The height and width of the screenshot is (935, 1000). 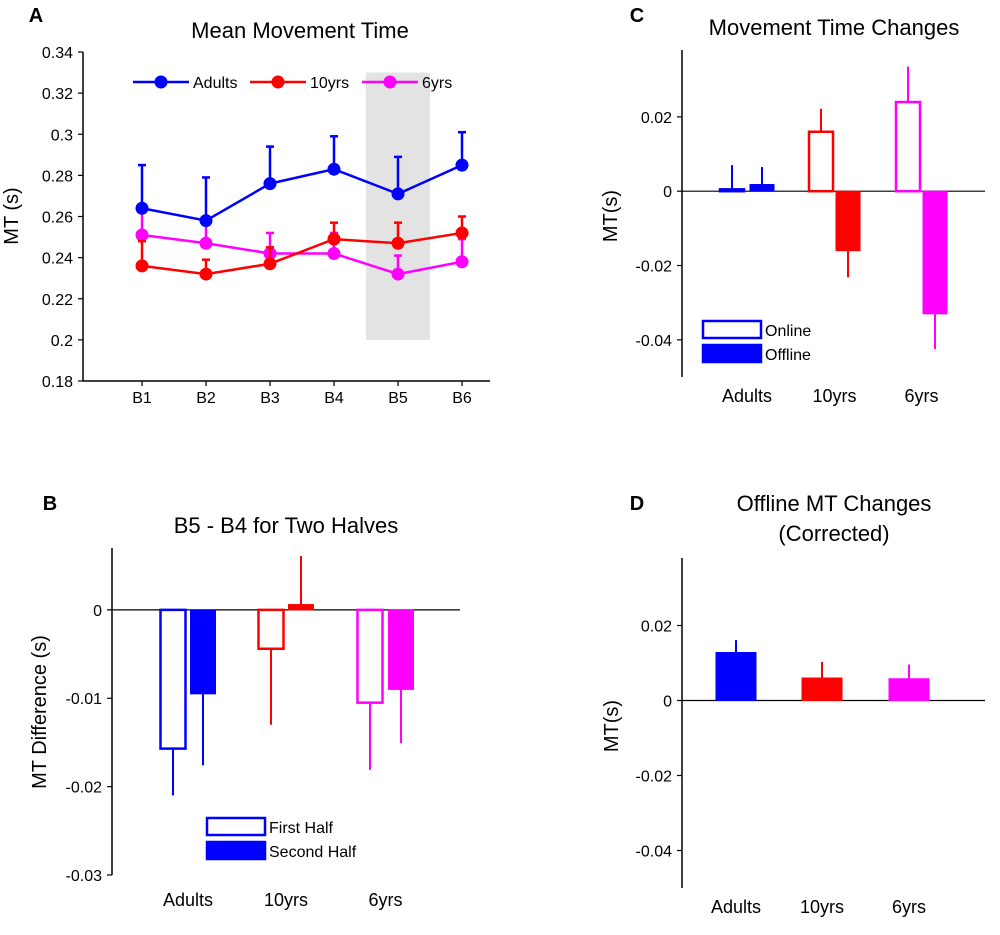 I want to click on chart-title: Mean Movement Time, so click(x=300, y=30).